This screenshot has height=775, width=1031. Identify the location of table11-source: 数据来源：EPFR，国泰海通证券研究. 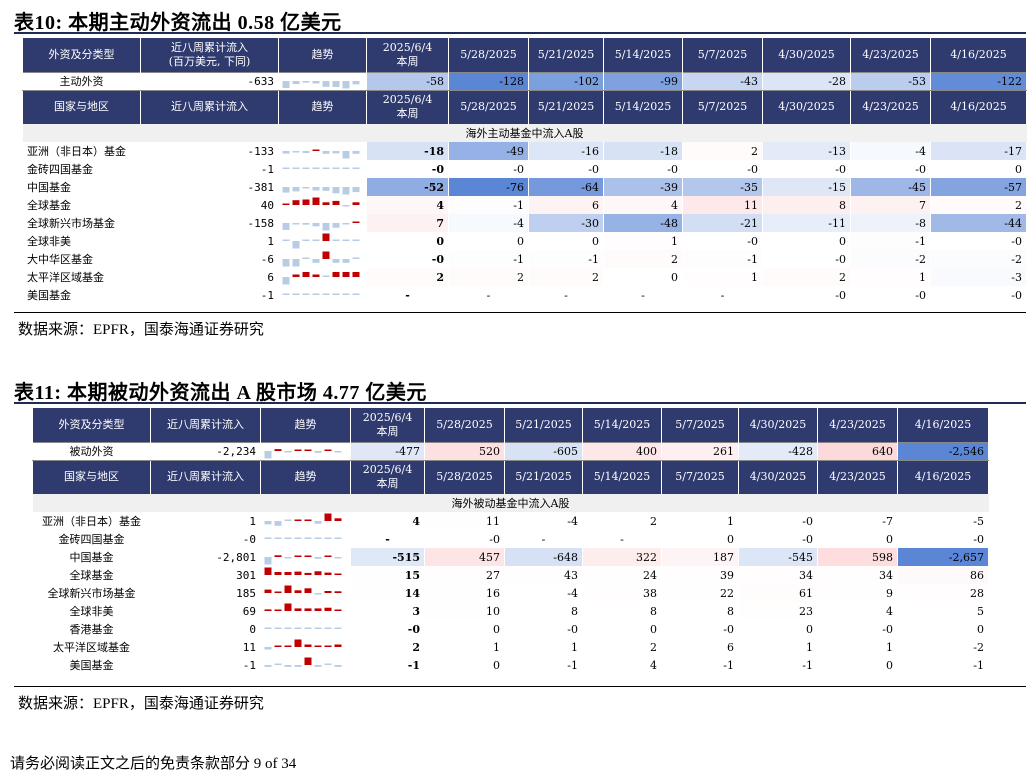
(141, 704).